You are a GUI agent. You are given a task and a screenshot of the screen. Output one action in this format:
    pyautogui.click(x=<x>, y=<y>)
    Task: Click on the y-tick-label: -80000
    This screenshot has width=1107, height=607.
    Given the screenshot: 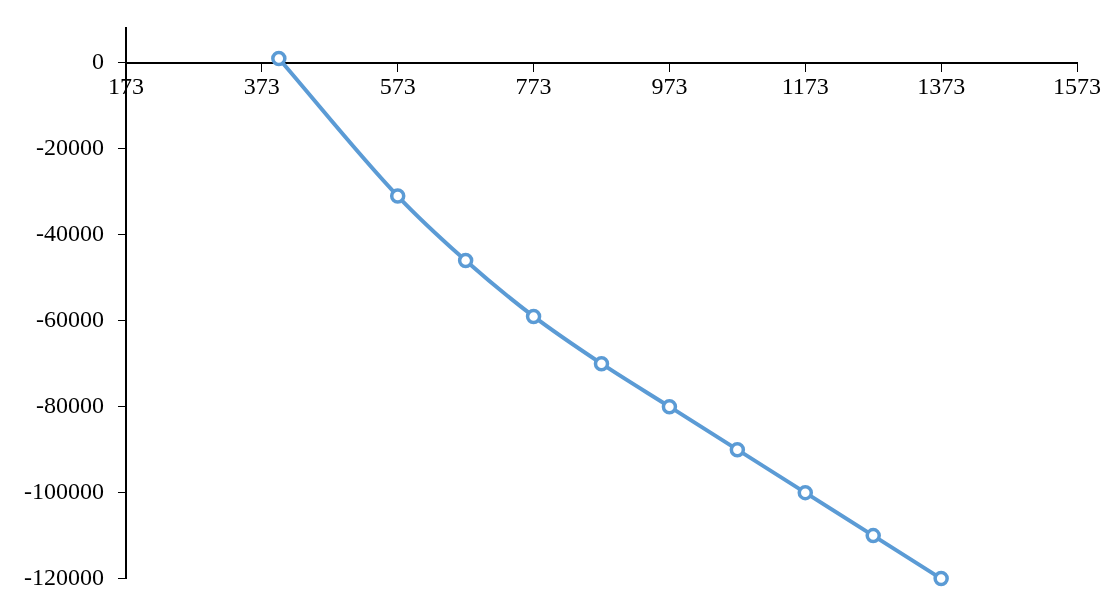 What is the action you would take?
    pyautogui.click(x=69, y=404)
    